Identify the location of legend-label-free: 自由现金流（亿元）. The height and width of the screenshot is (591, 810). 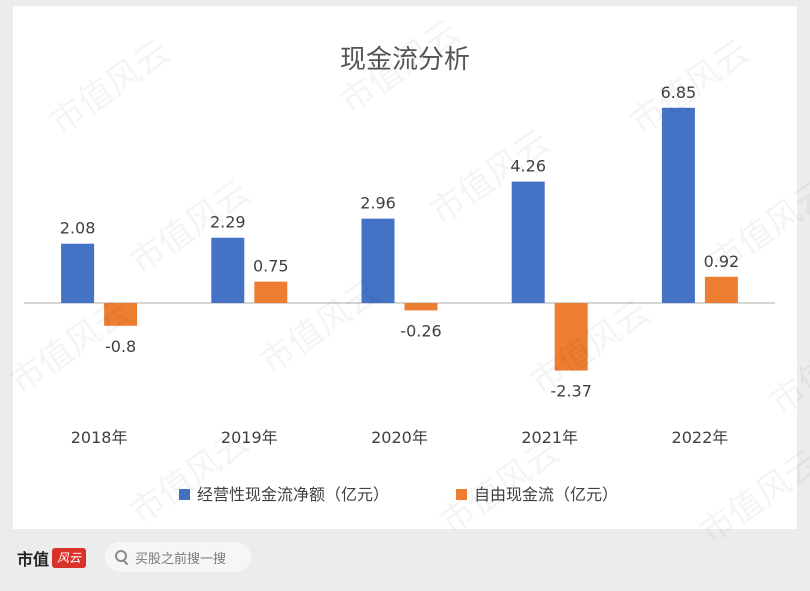
(546, 494).